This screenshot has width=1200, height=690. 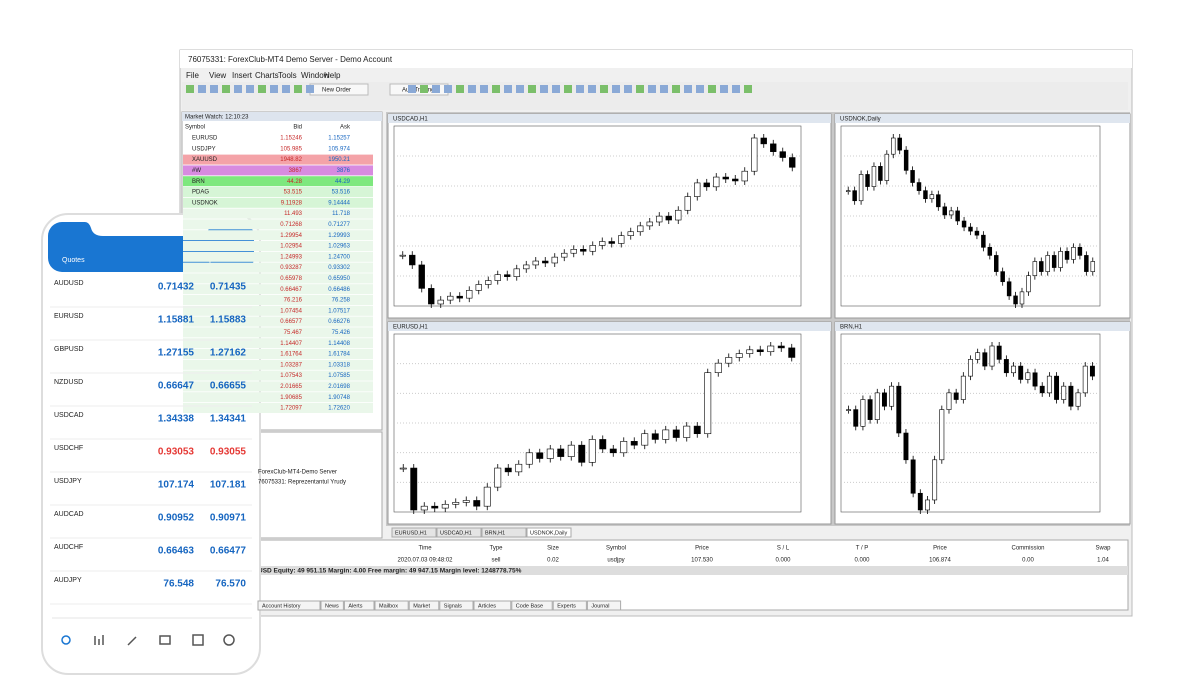 I want to click on quote-ask: 1.15883, so click(x=228, y=320).